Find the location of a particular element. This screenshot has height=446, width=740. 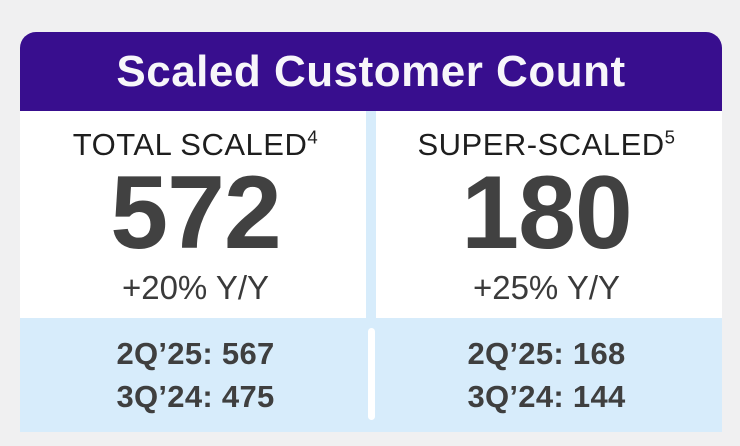

metric-label-total-scaled: TOTAL SCALED4 is located at coordinates (195, 145).